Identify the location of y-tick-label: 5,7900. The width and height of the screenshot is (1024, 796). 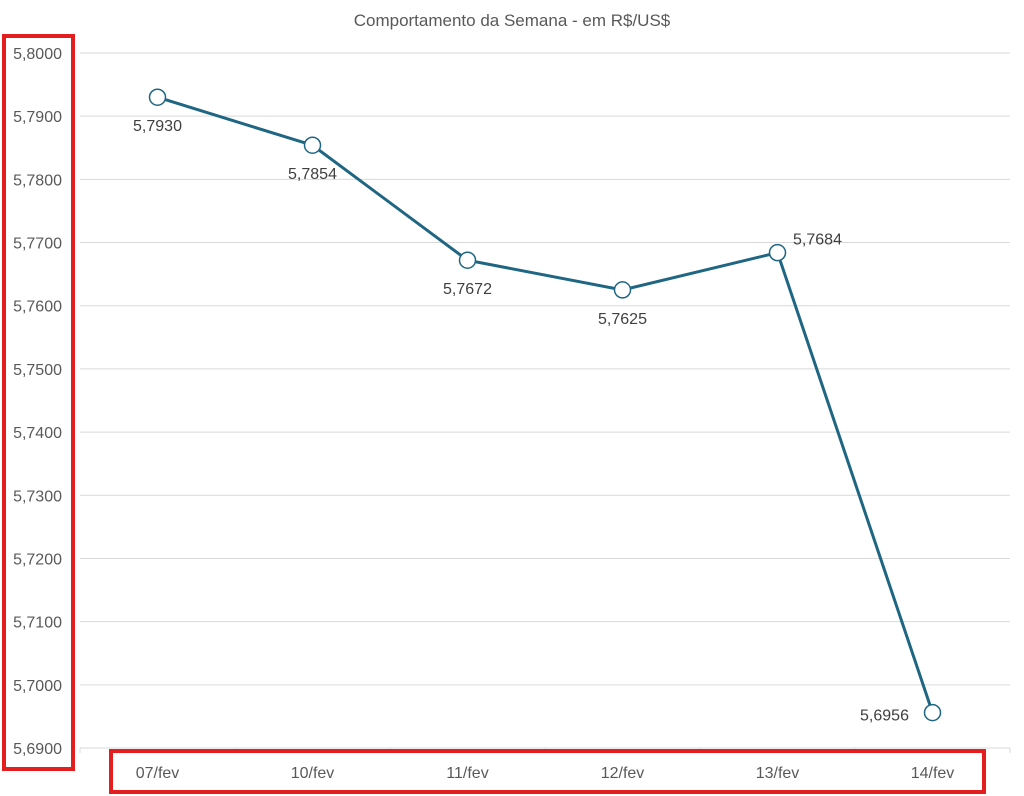
(37, 117).